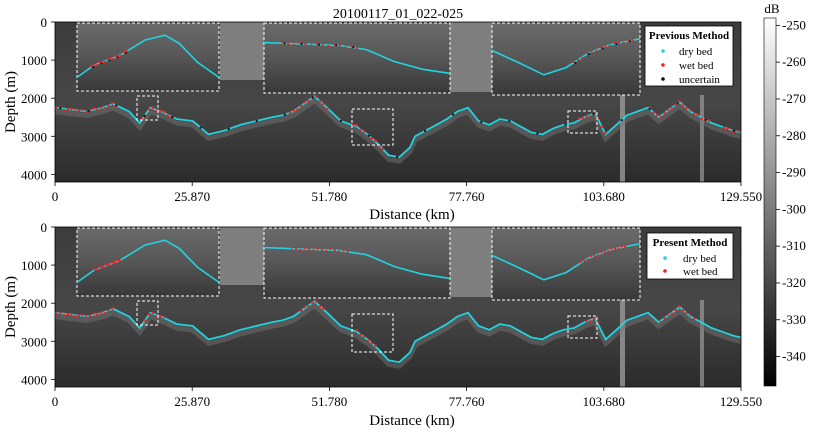 The height and width of the screenshot is (432, 819). Describe the element at coordinates (665, 258) in the screenshot. I see `legend-marker-dry` at that location.